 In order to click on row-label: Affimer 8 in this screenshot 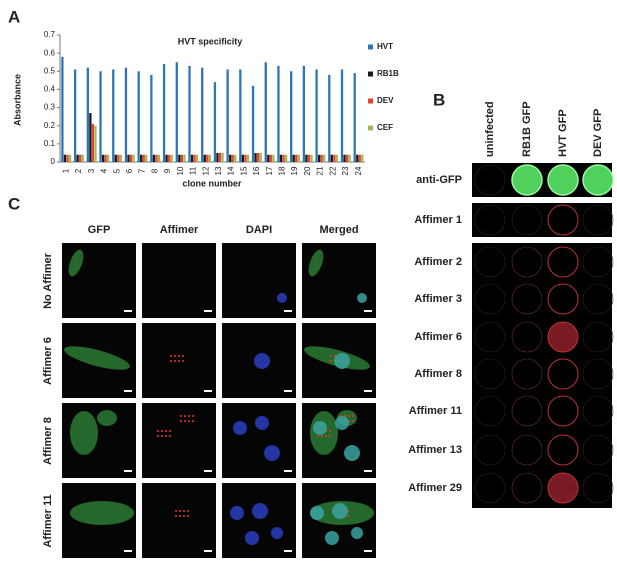, I will do `click(438, 374)`.